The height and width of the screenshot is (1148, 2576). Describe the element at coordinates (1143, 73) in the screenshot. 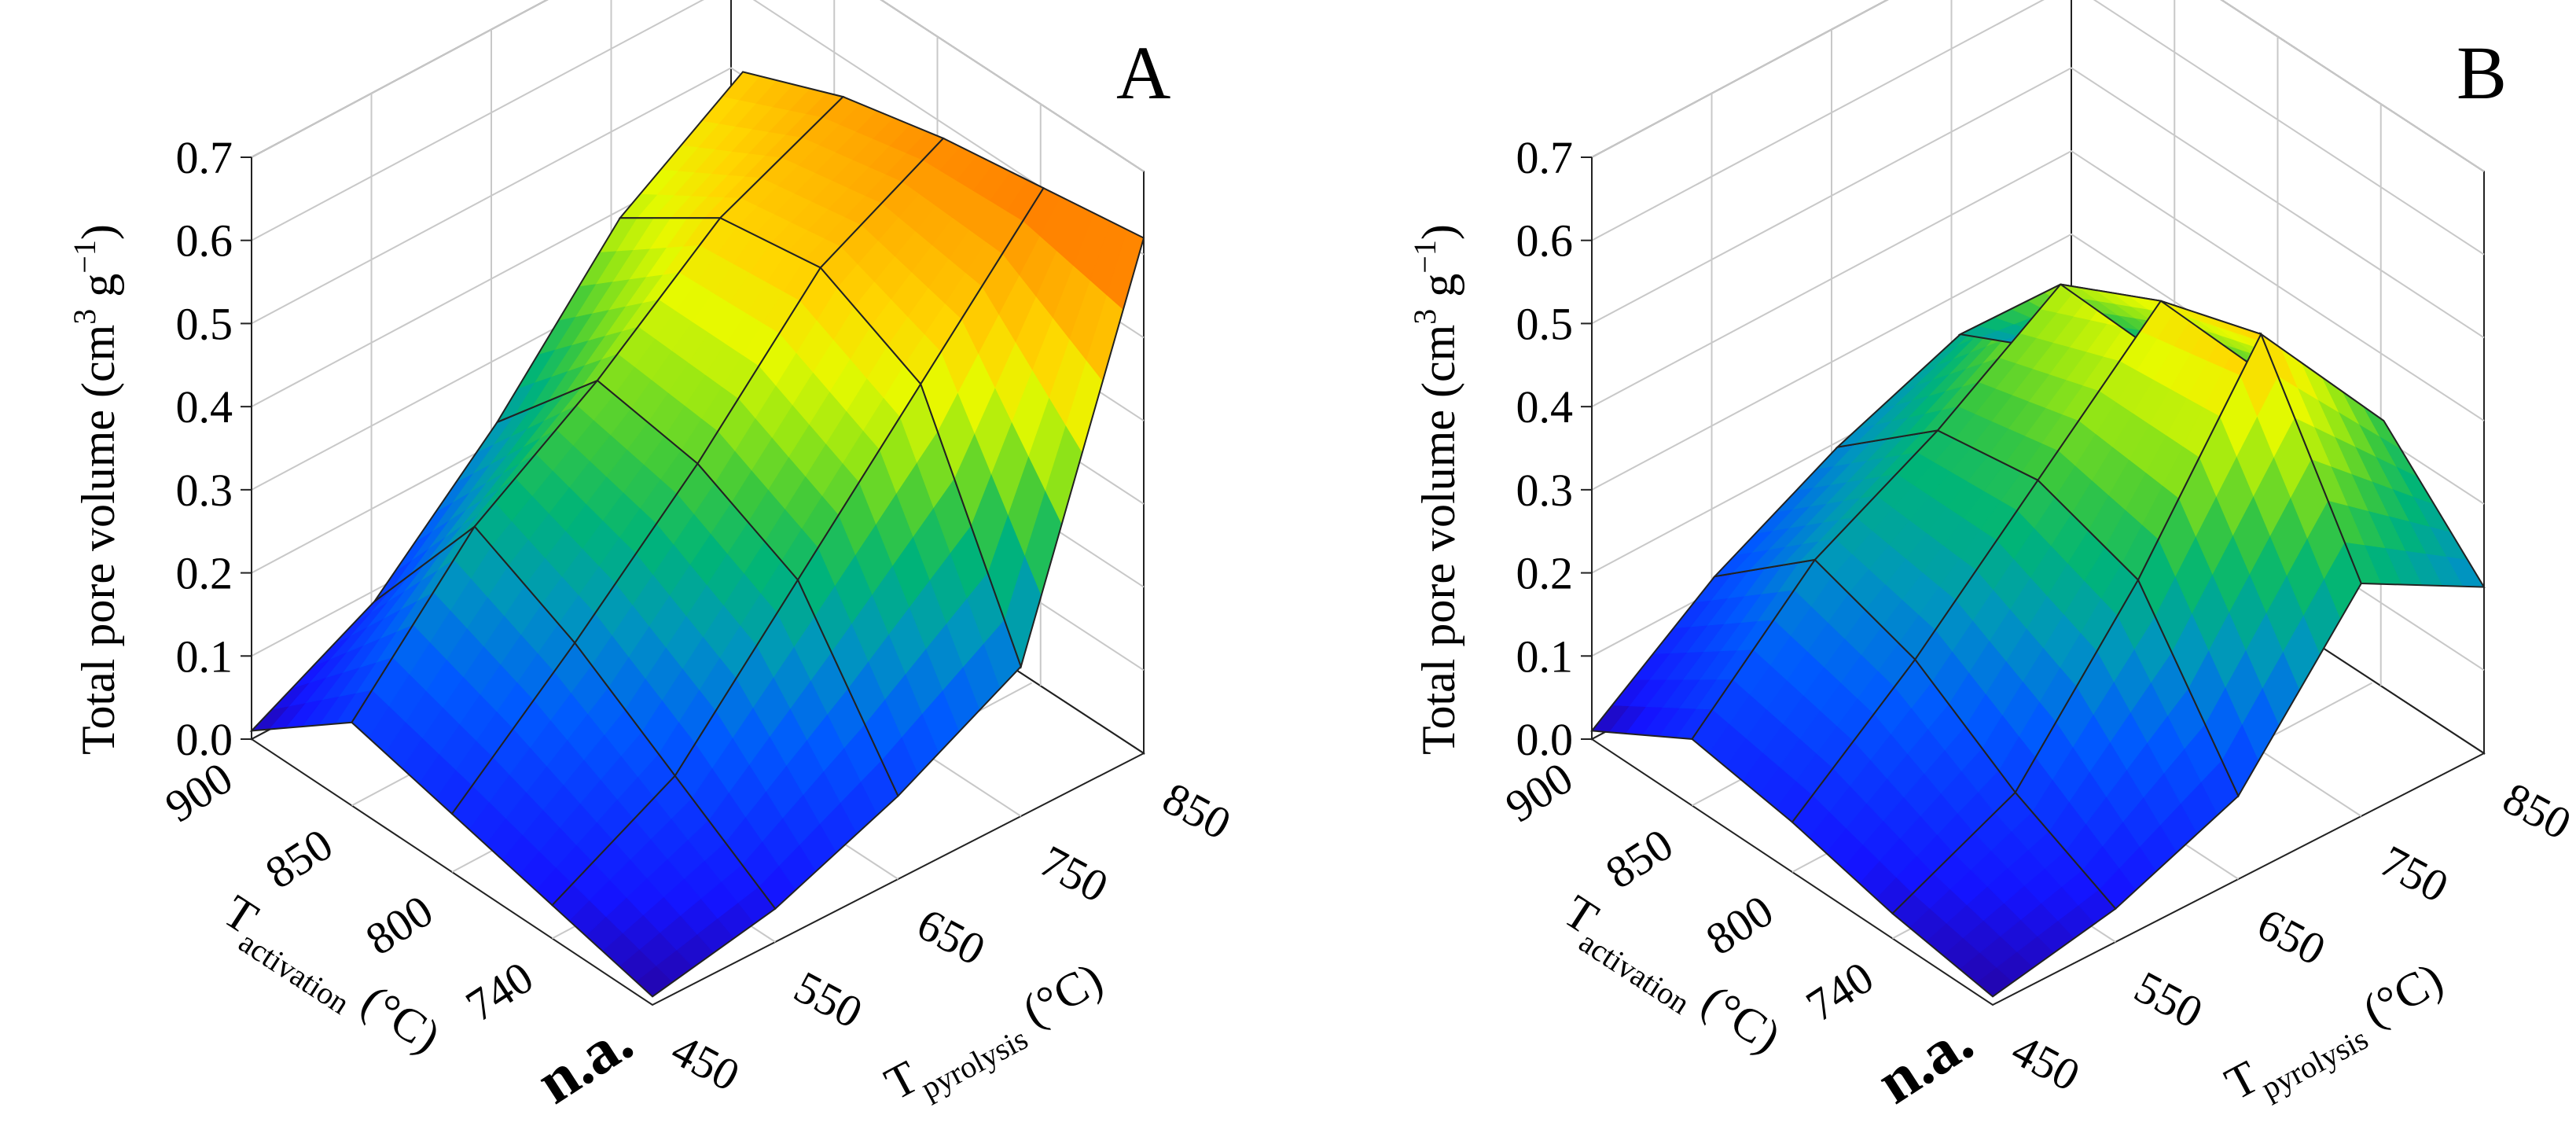

I see `panel-letter: A` at that location.